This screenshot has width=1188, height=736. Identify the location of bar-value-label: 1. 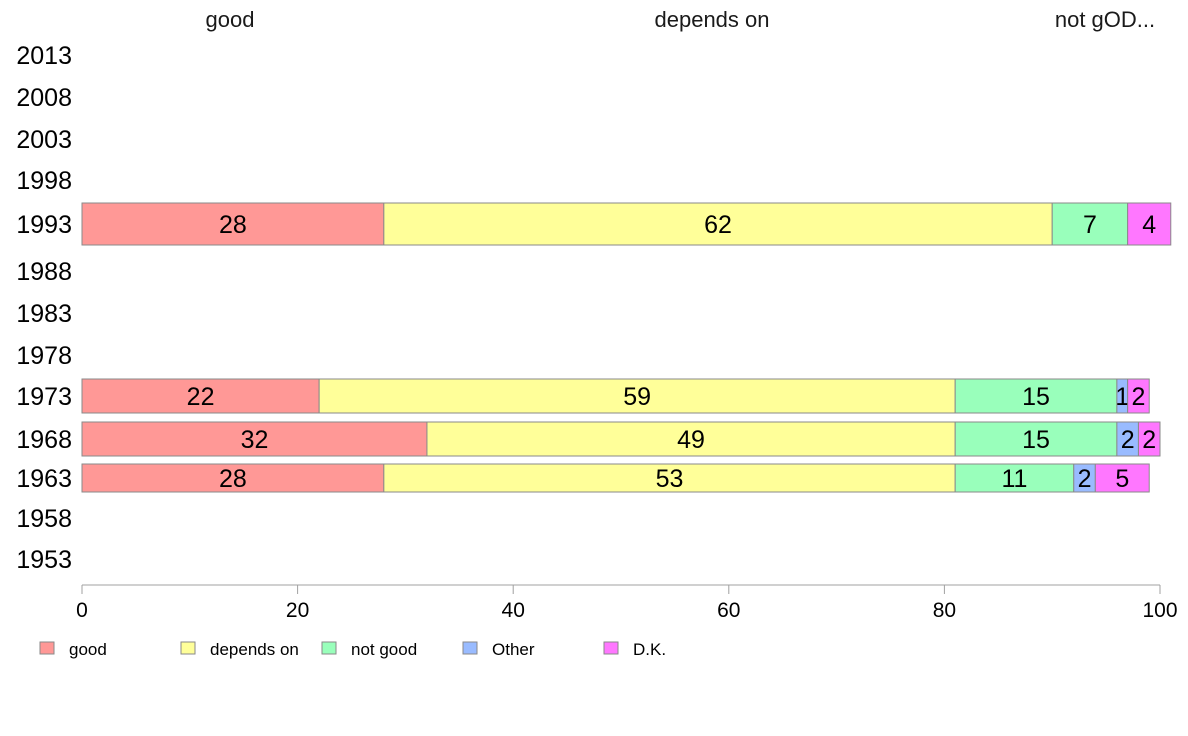
(1122, 397).